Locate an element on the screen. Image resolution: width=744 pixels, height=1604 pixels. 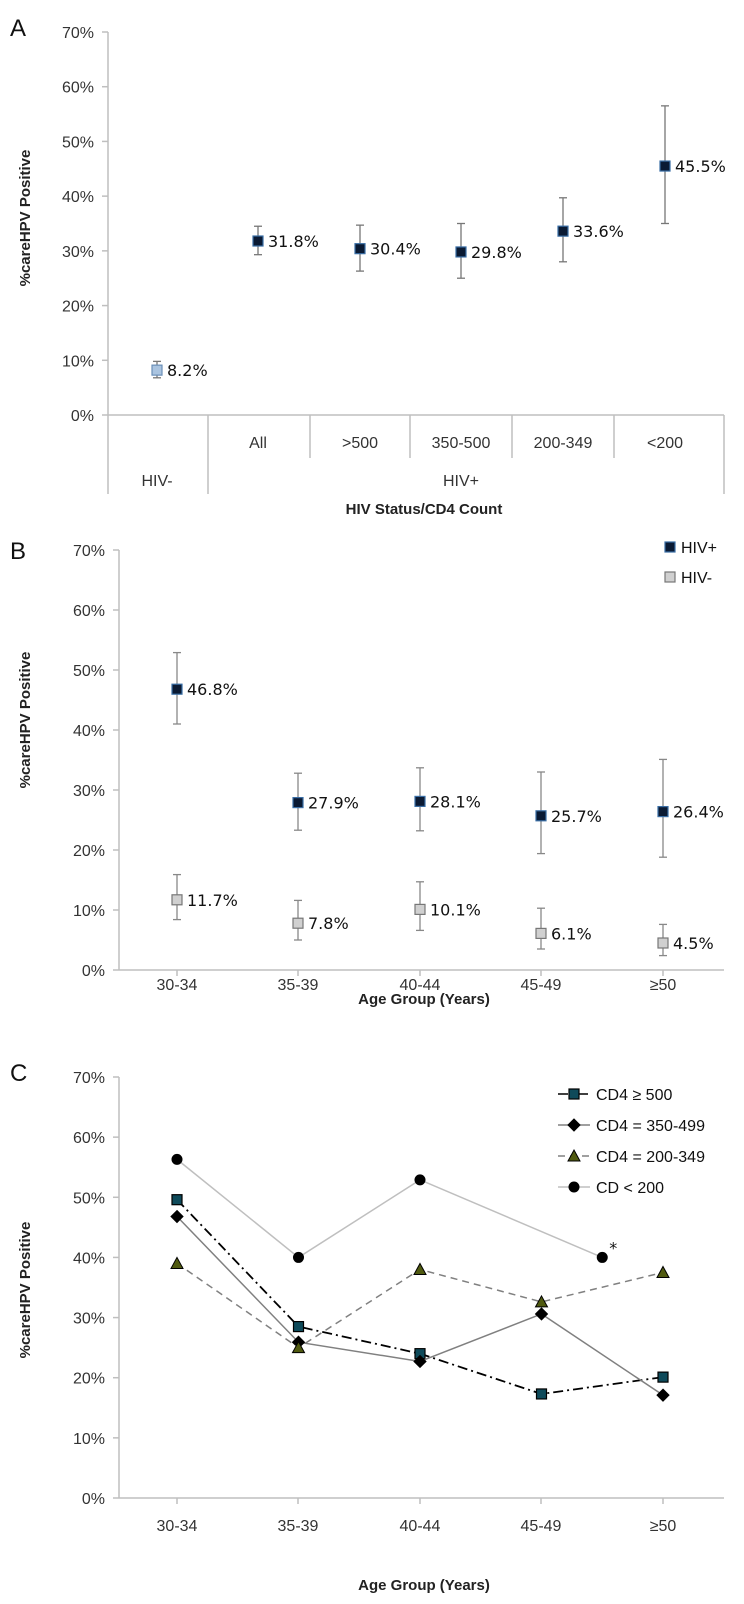
x-tick-label: 200-349 is located at coordinates (563, 443).